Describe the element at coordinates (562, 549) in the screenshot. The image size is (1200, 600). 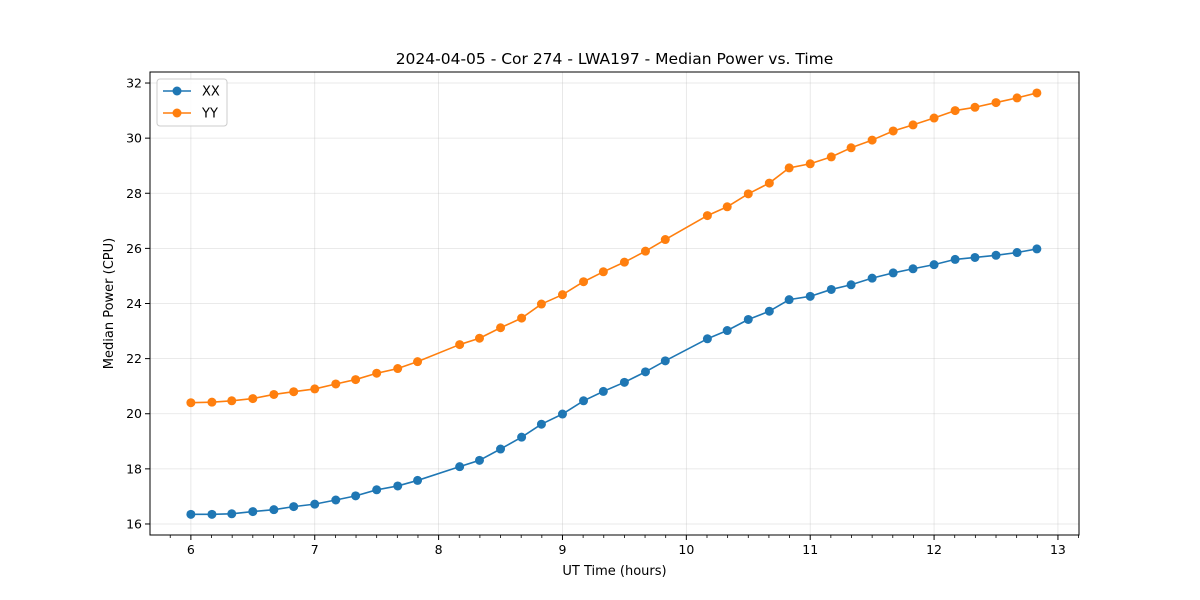
I see `x-tick-label: 9` at that location.